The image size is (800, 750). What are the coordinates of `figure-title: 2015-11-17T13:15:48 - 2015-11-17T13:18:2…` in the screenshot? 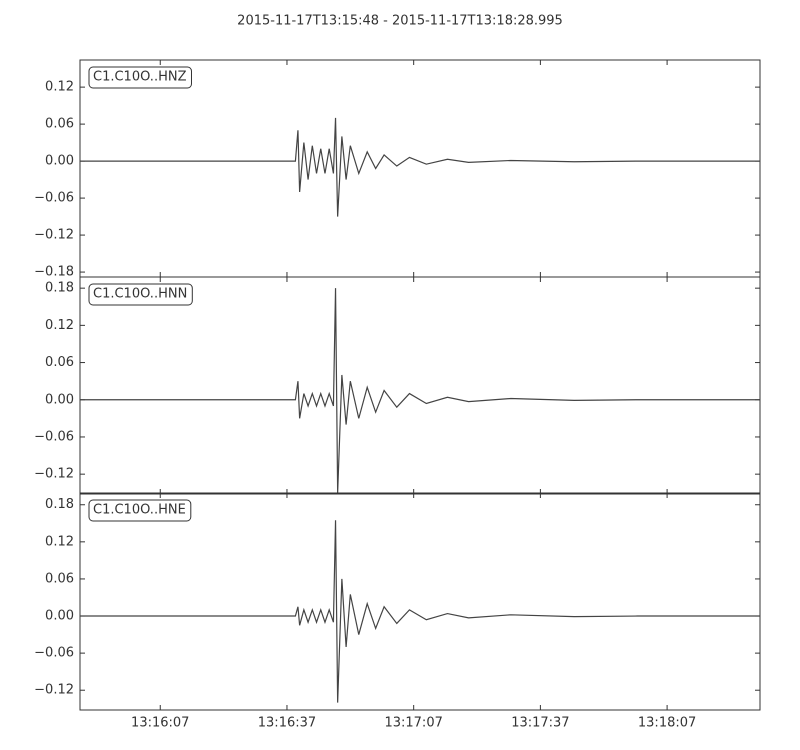 It's located at (400, 21).